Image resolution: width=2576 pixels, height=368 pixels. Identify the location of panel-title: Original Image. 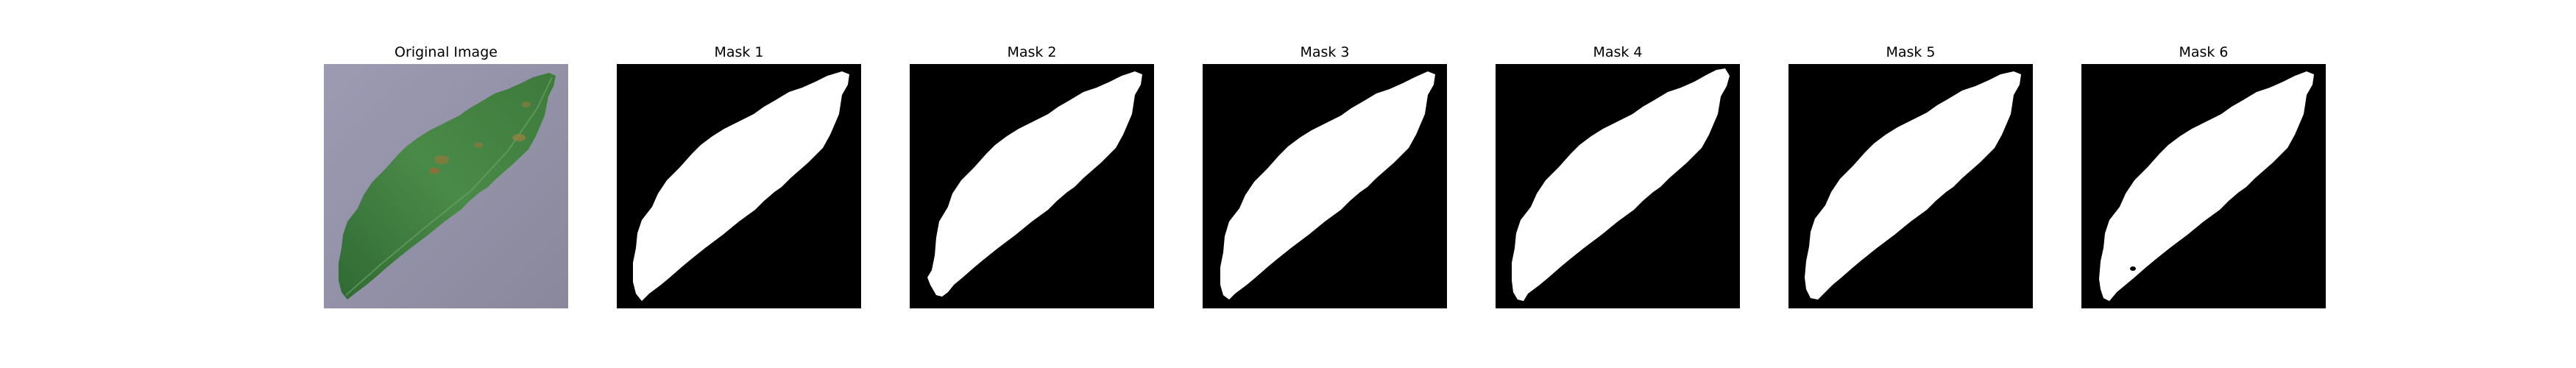
(446, 52).